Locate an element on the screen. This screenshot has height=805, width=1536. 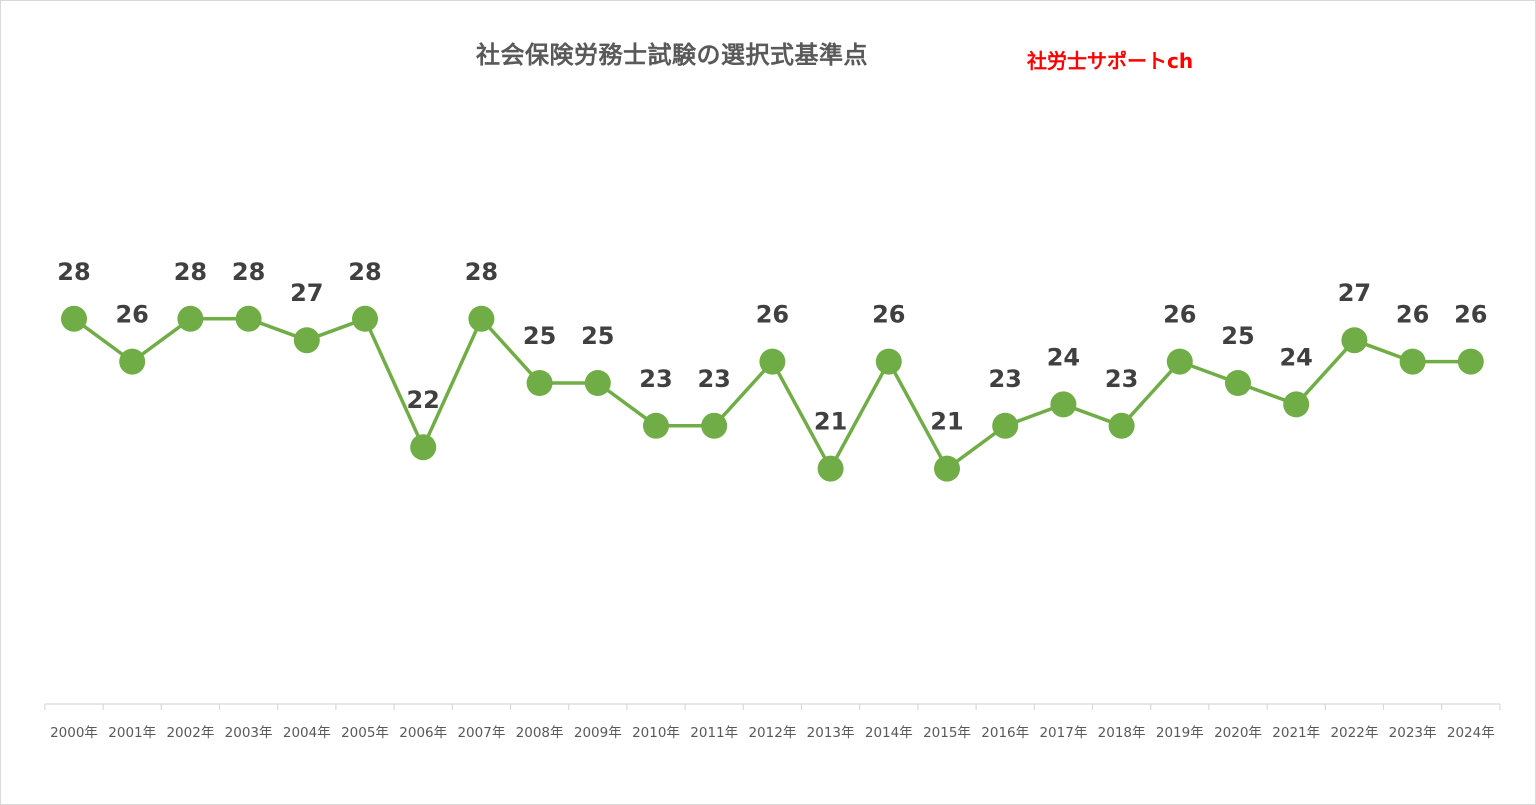
x-tick-label-2020年: 2020年 is located at coordinates (1238, 733).